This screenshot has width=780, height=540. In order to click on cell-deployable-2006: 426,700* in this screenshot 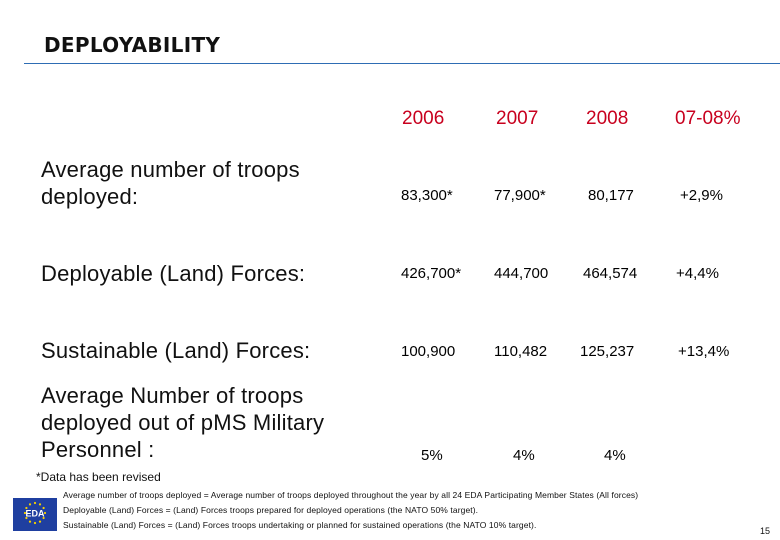, I will do `click(431, 273)`.